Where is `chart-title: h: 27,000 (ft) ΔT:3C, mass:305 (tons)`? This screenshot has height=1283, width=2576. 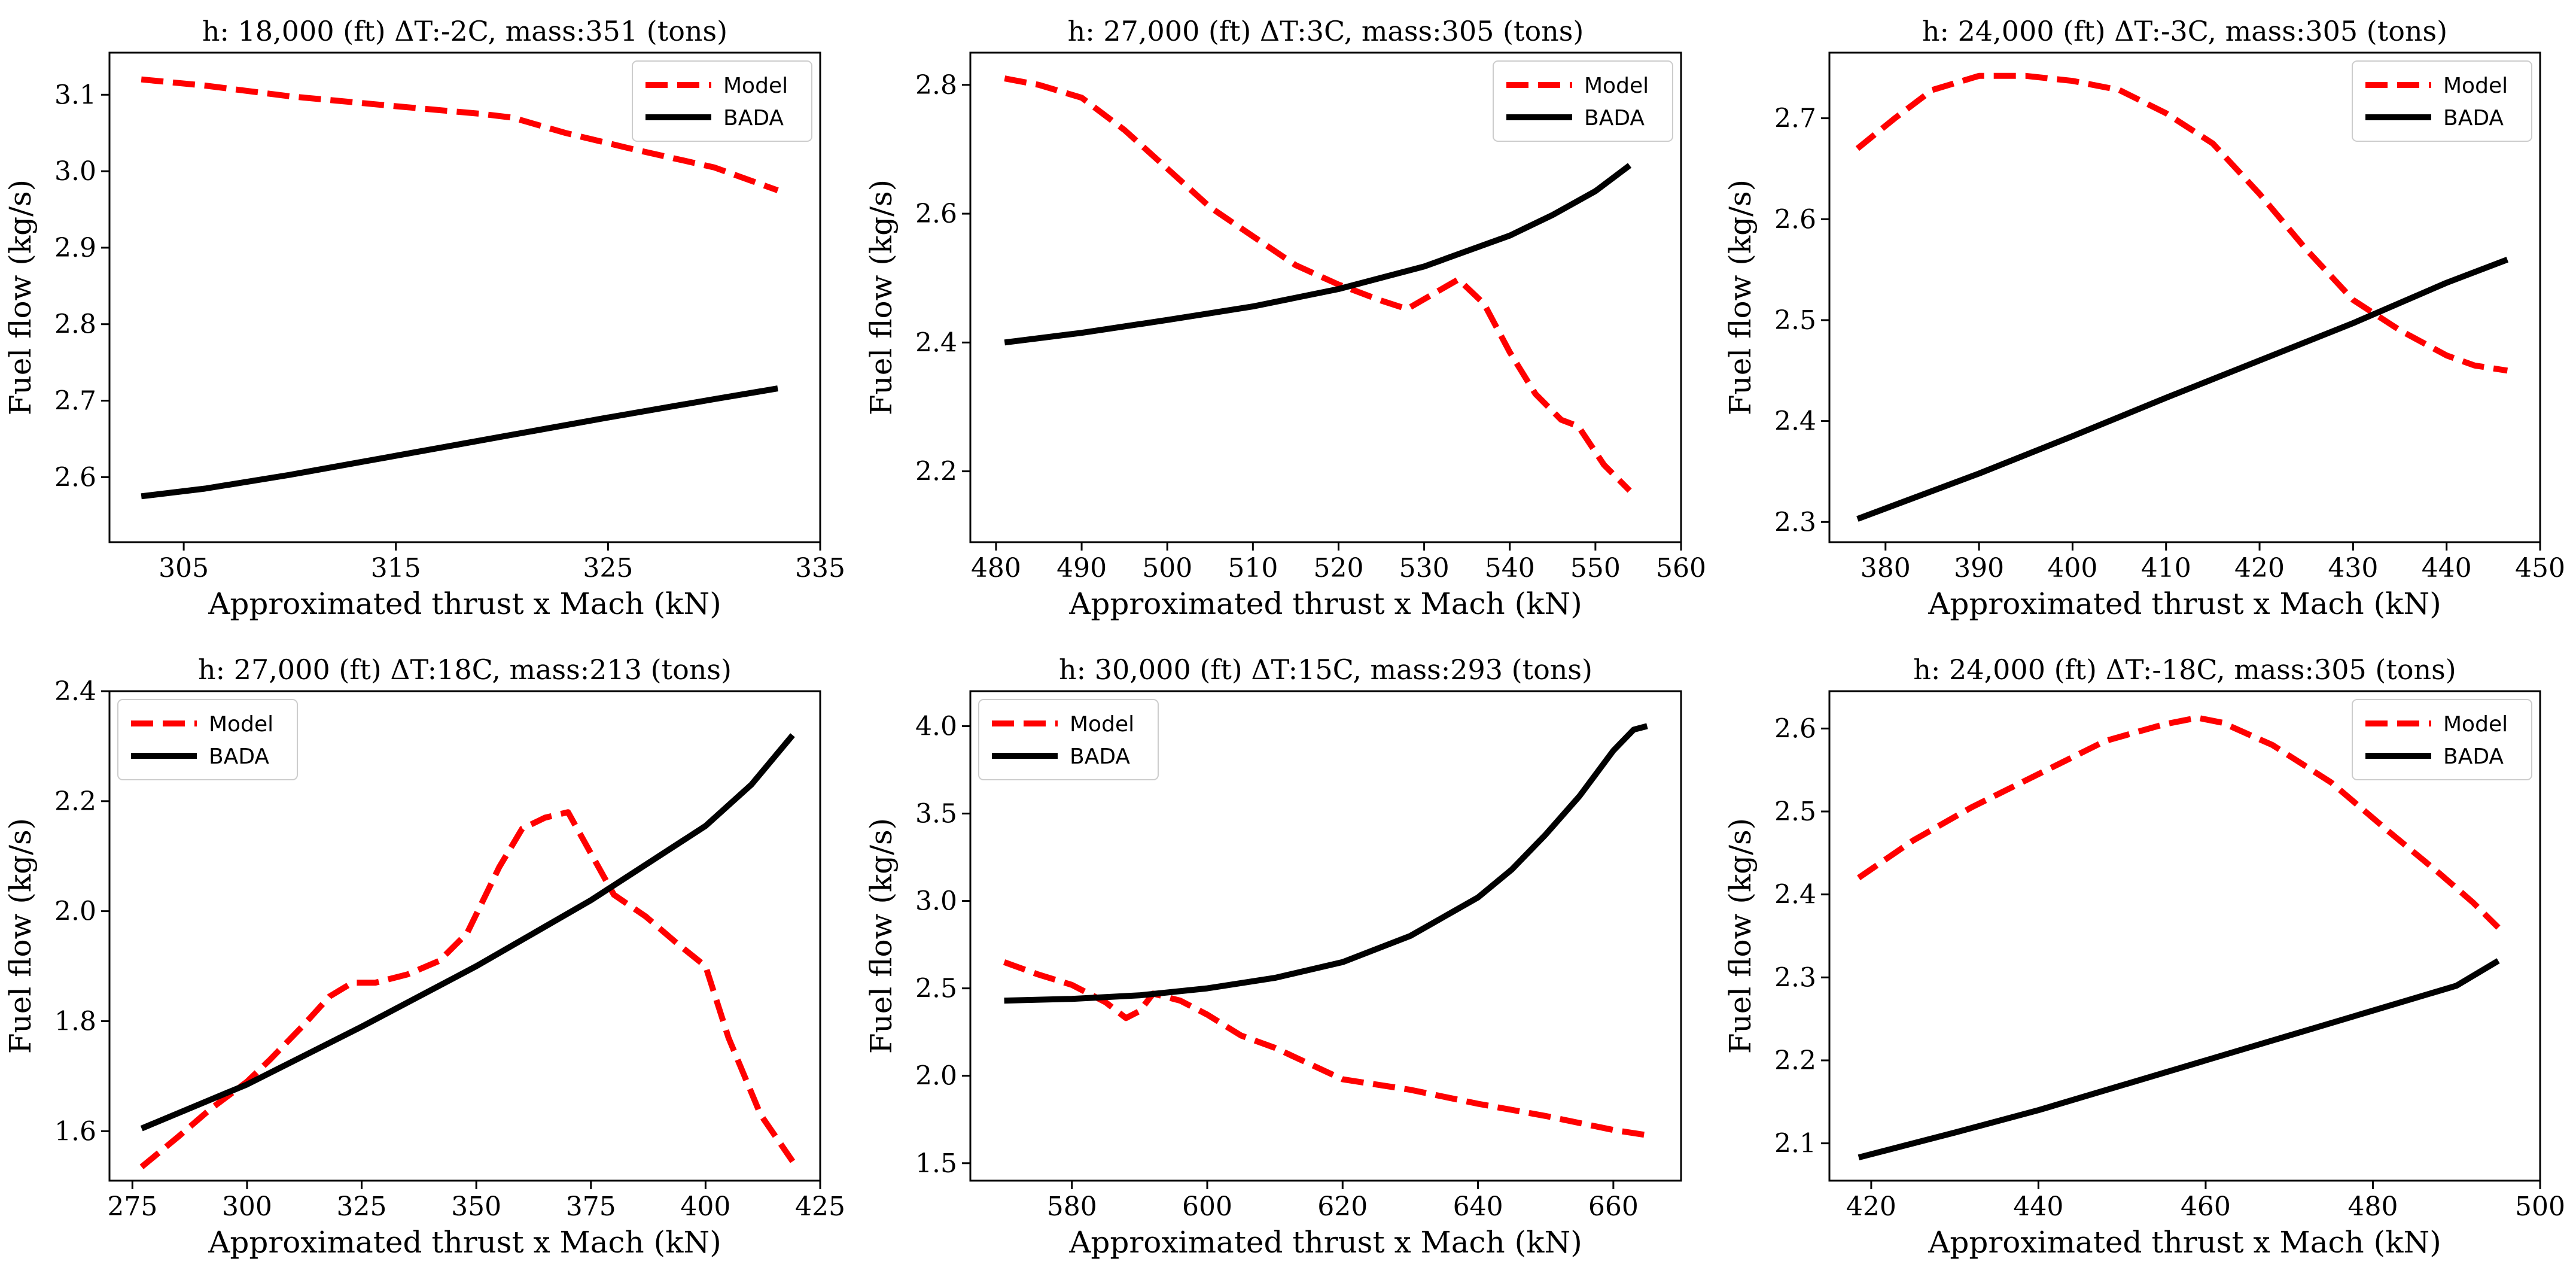
chart-title: h: 27,000 (ft) ΔT:3C, mass:305 (tons) is located at coordinates (1326, 31).